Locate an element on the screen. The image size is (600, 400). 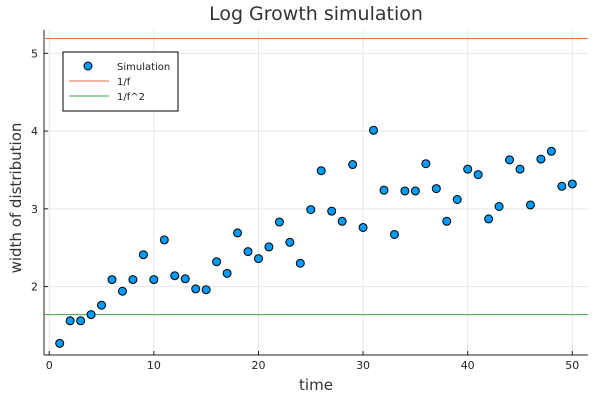
y-tick-label: 2 is located at coordinates (34, 287).